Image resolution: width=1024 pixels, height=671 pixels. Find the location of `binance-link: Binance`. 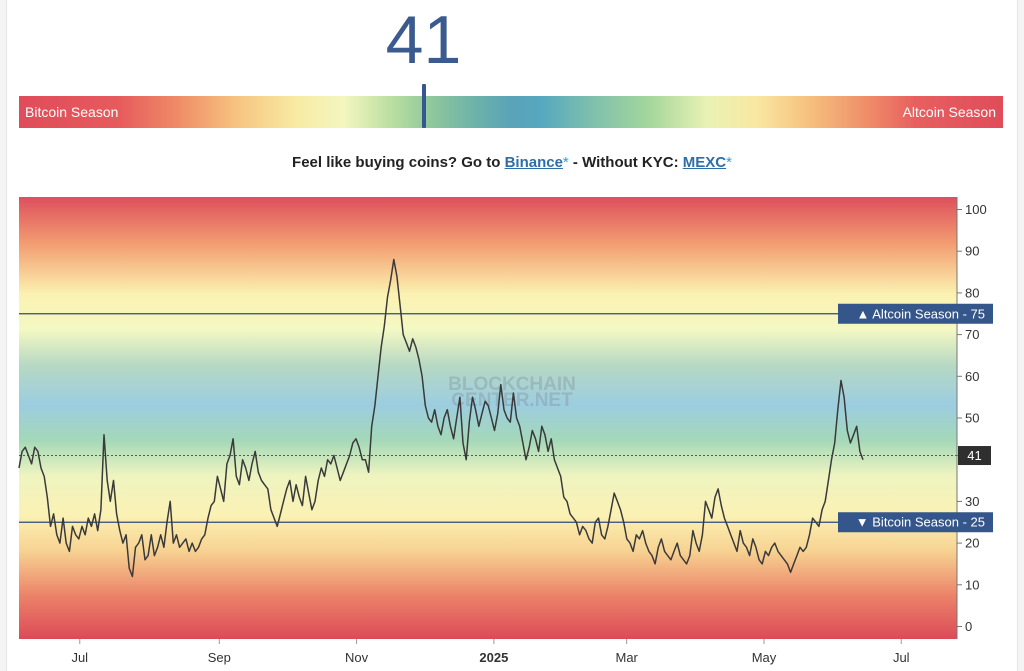

binance-link: Binance is located at coordinates (533, 162).